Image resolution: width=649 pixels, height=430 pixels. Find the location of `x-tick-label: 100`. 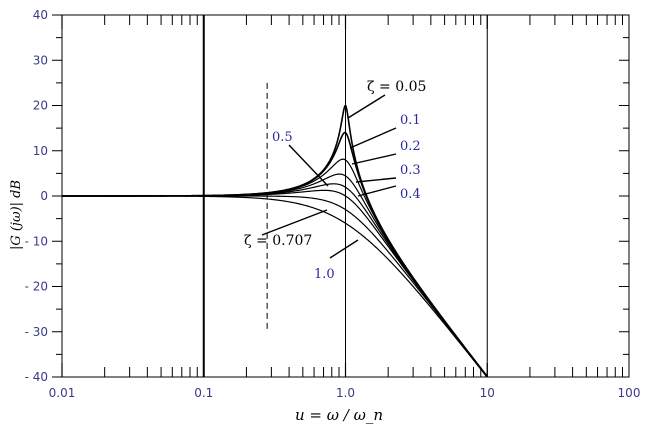

x-tick-label: 100 is located at coordinates (629, 393).